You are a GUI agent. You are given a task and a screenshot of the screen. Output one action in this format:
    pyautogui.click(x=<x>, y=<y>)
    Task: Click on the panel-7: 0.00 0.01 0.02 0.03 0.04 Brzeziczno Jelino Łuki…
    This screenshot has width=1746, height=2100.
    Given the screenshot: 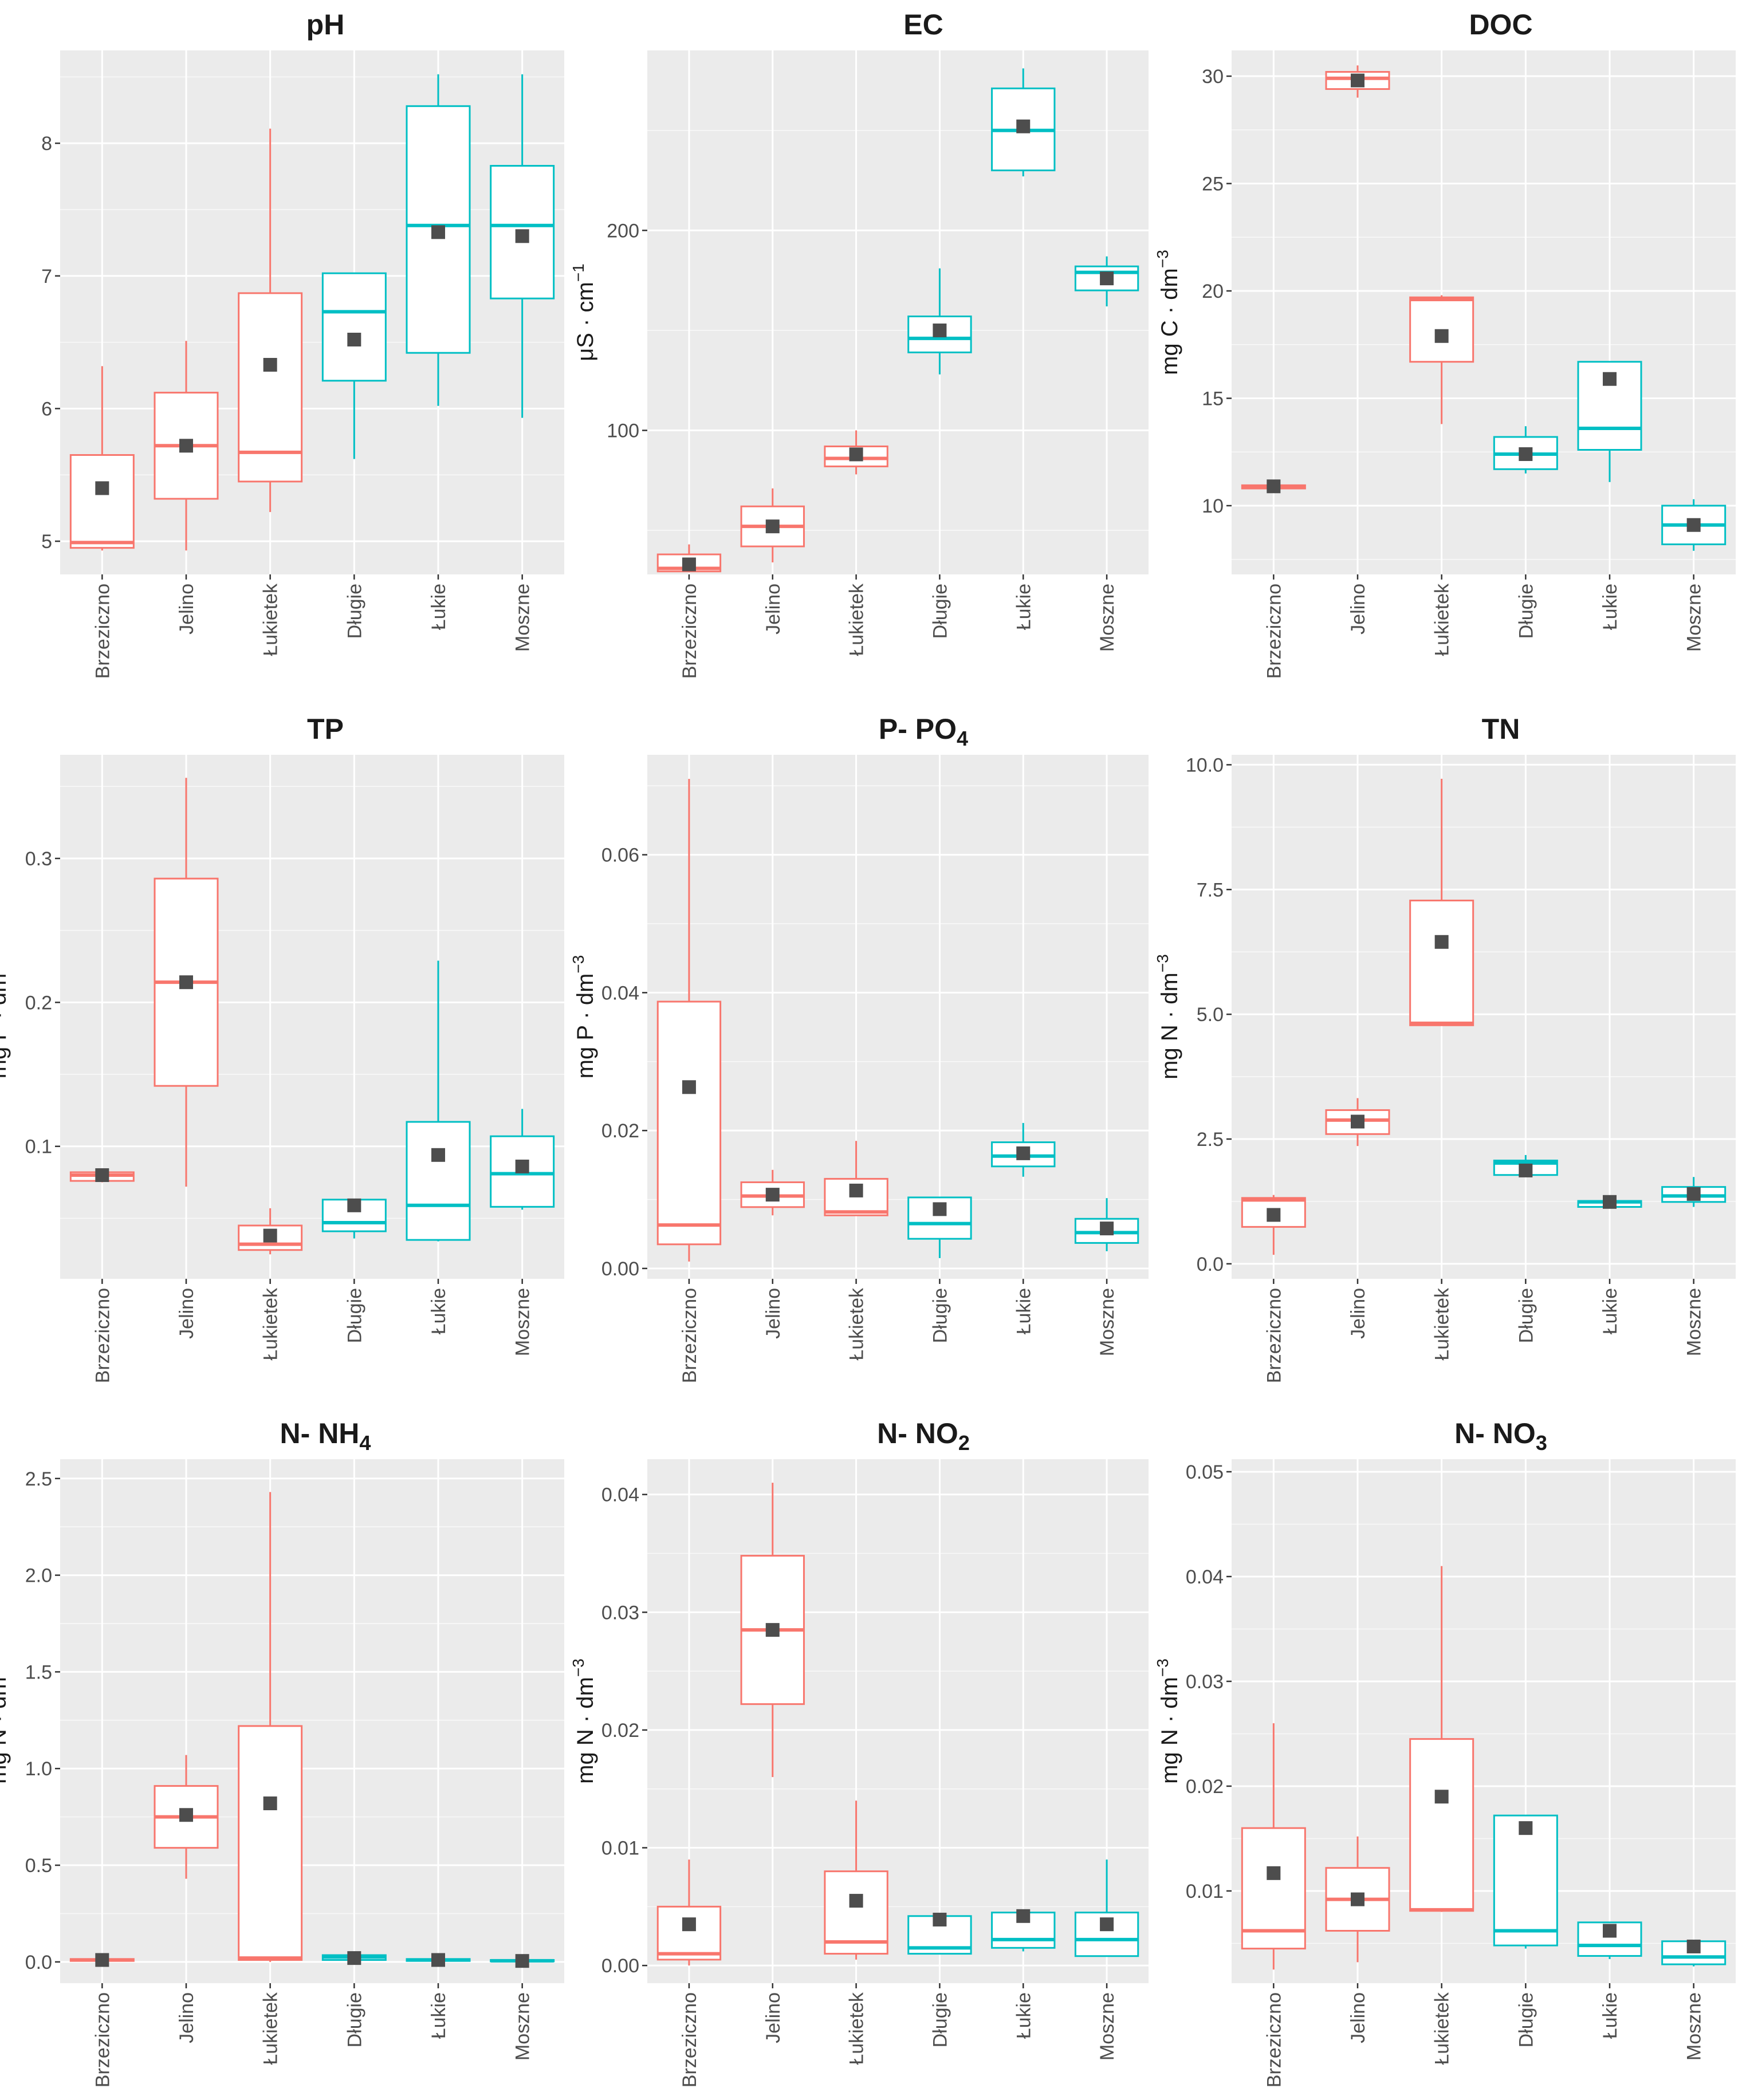 What is the action you would take?
    pyautogui.click(x=859, y=1752)
    